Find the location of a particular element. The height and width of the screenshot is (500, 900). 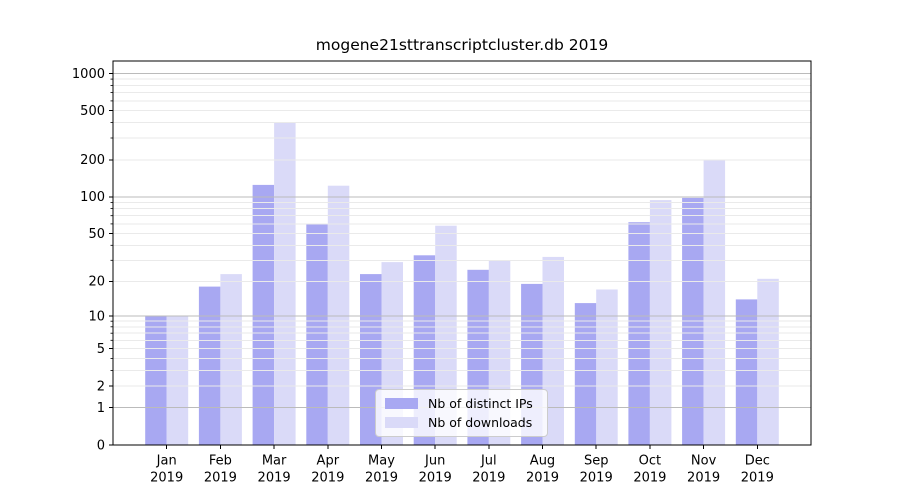

chart-title: mogene21sttranscriptcluster.db 2019 is located at coordinates (462, 45).